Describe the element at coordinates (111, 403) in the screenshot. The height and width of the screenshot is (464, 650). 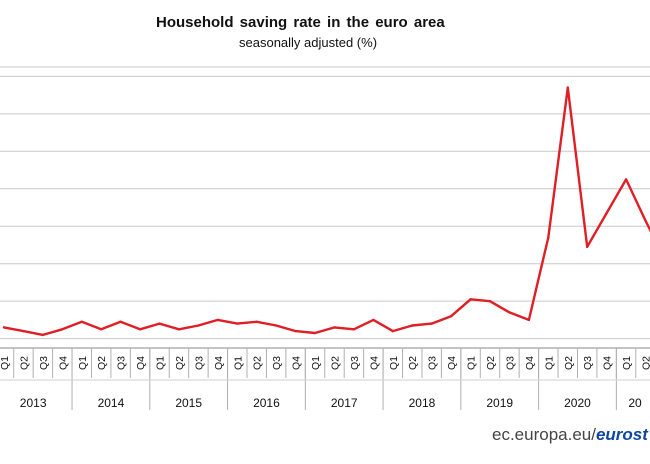
I see `x-year-label: 2014` at that location.